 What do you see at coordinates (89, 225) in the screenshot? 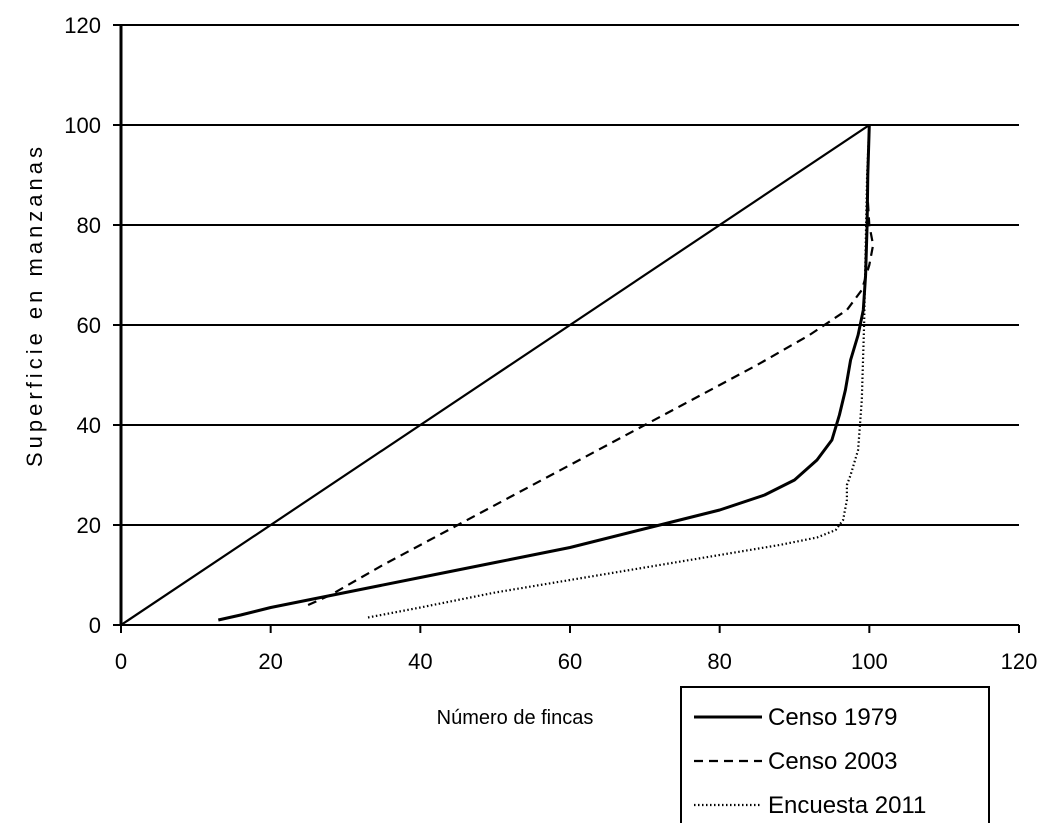
I see `y-tick-label: 80` at bounding box center [89, 225].